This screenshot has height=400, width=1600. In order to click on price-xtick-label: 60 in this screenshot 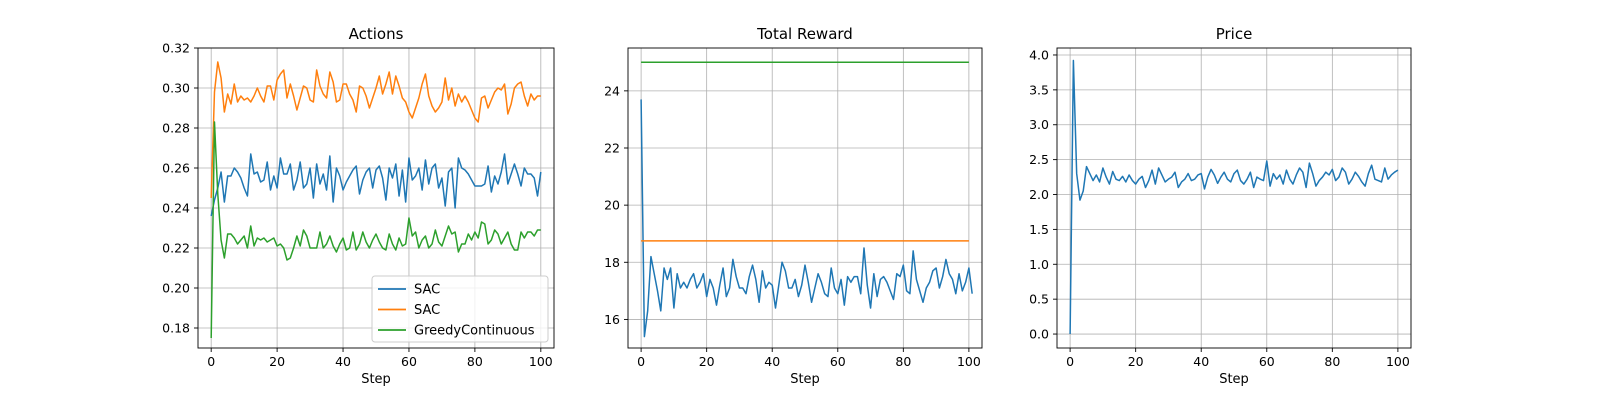, I will do `click(1267, 361)`.